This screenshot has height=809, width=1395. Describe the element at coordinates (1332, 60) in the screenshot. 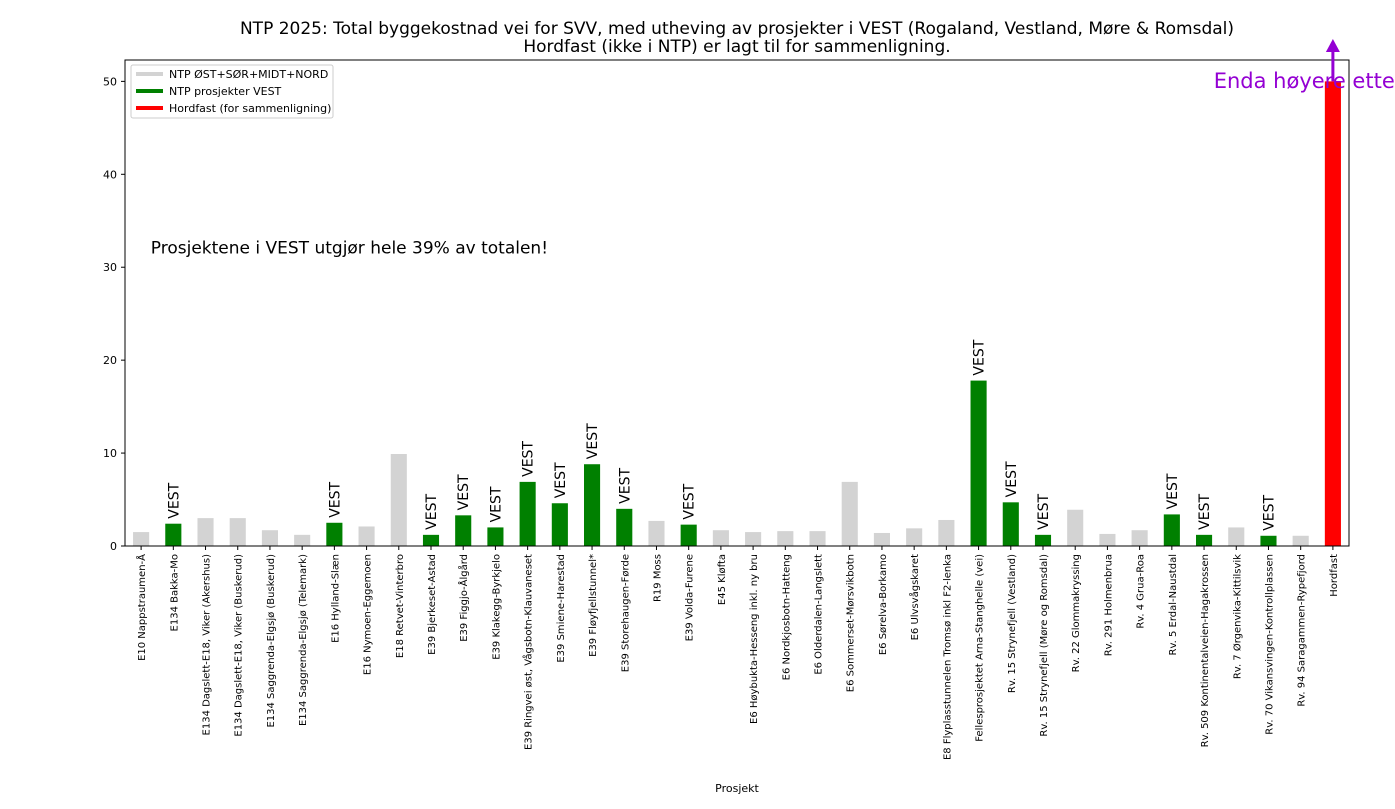

I see `up-arrow-icon` at that location.